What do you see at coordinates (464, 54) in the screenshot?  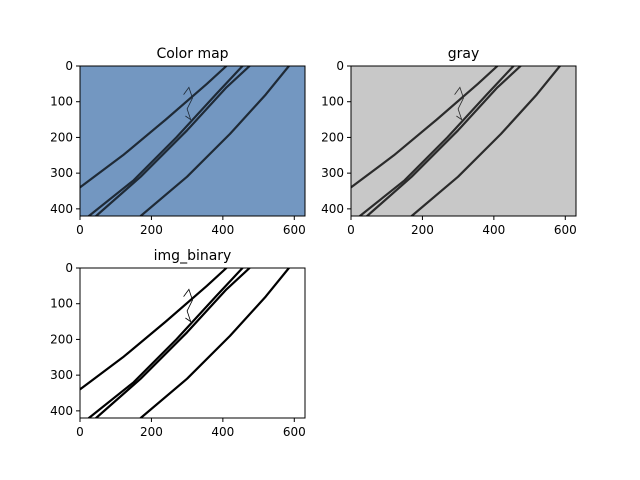 I see `chart-title: gray` at bounding box center [464, 54].